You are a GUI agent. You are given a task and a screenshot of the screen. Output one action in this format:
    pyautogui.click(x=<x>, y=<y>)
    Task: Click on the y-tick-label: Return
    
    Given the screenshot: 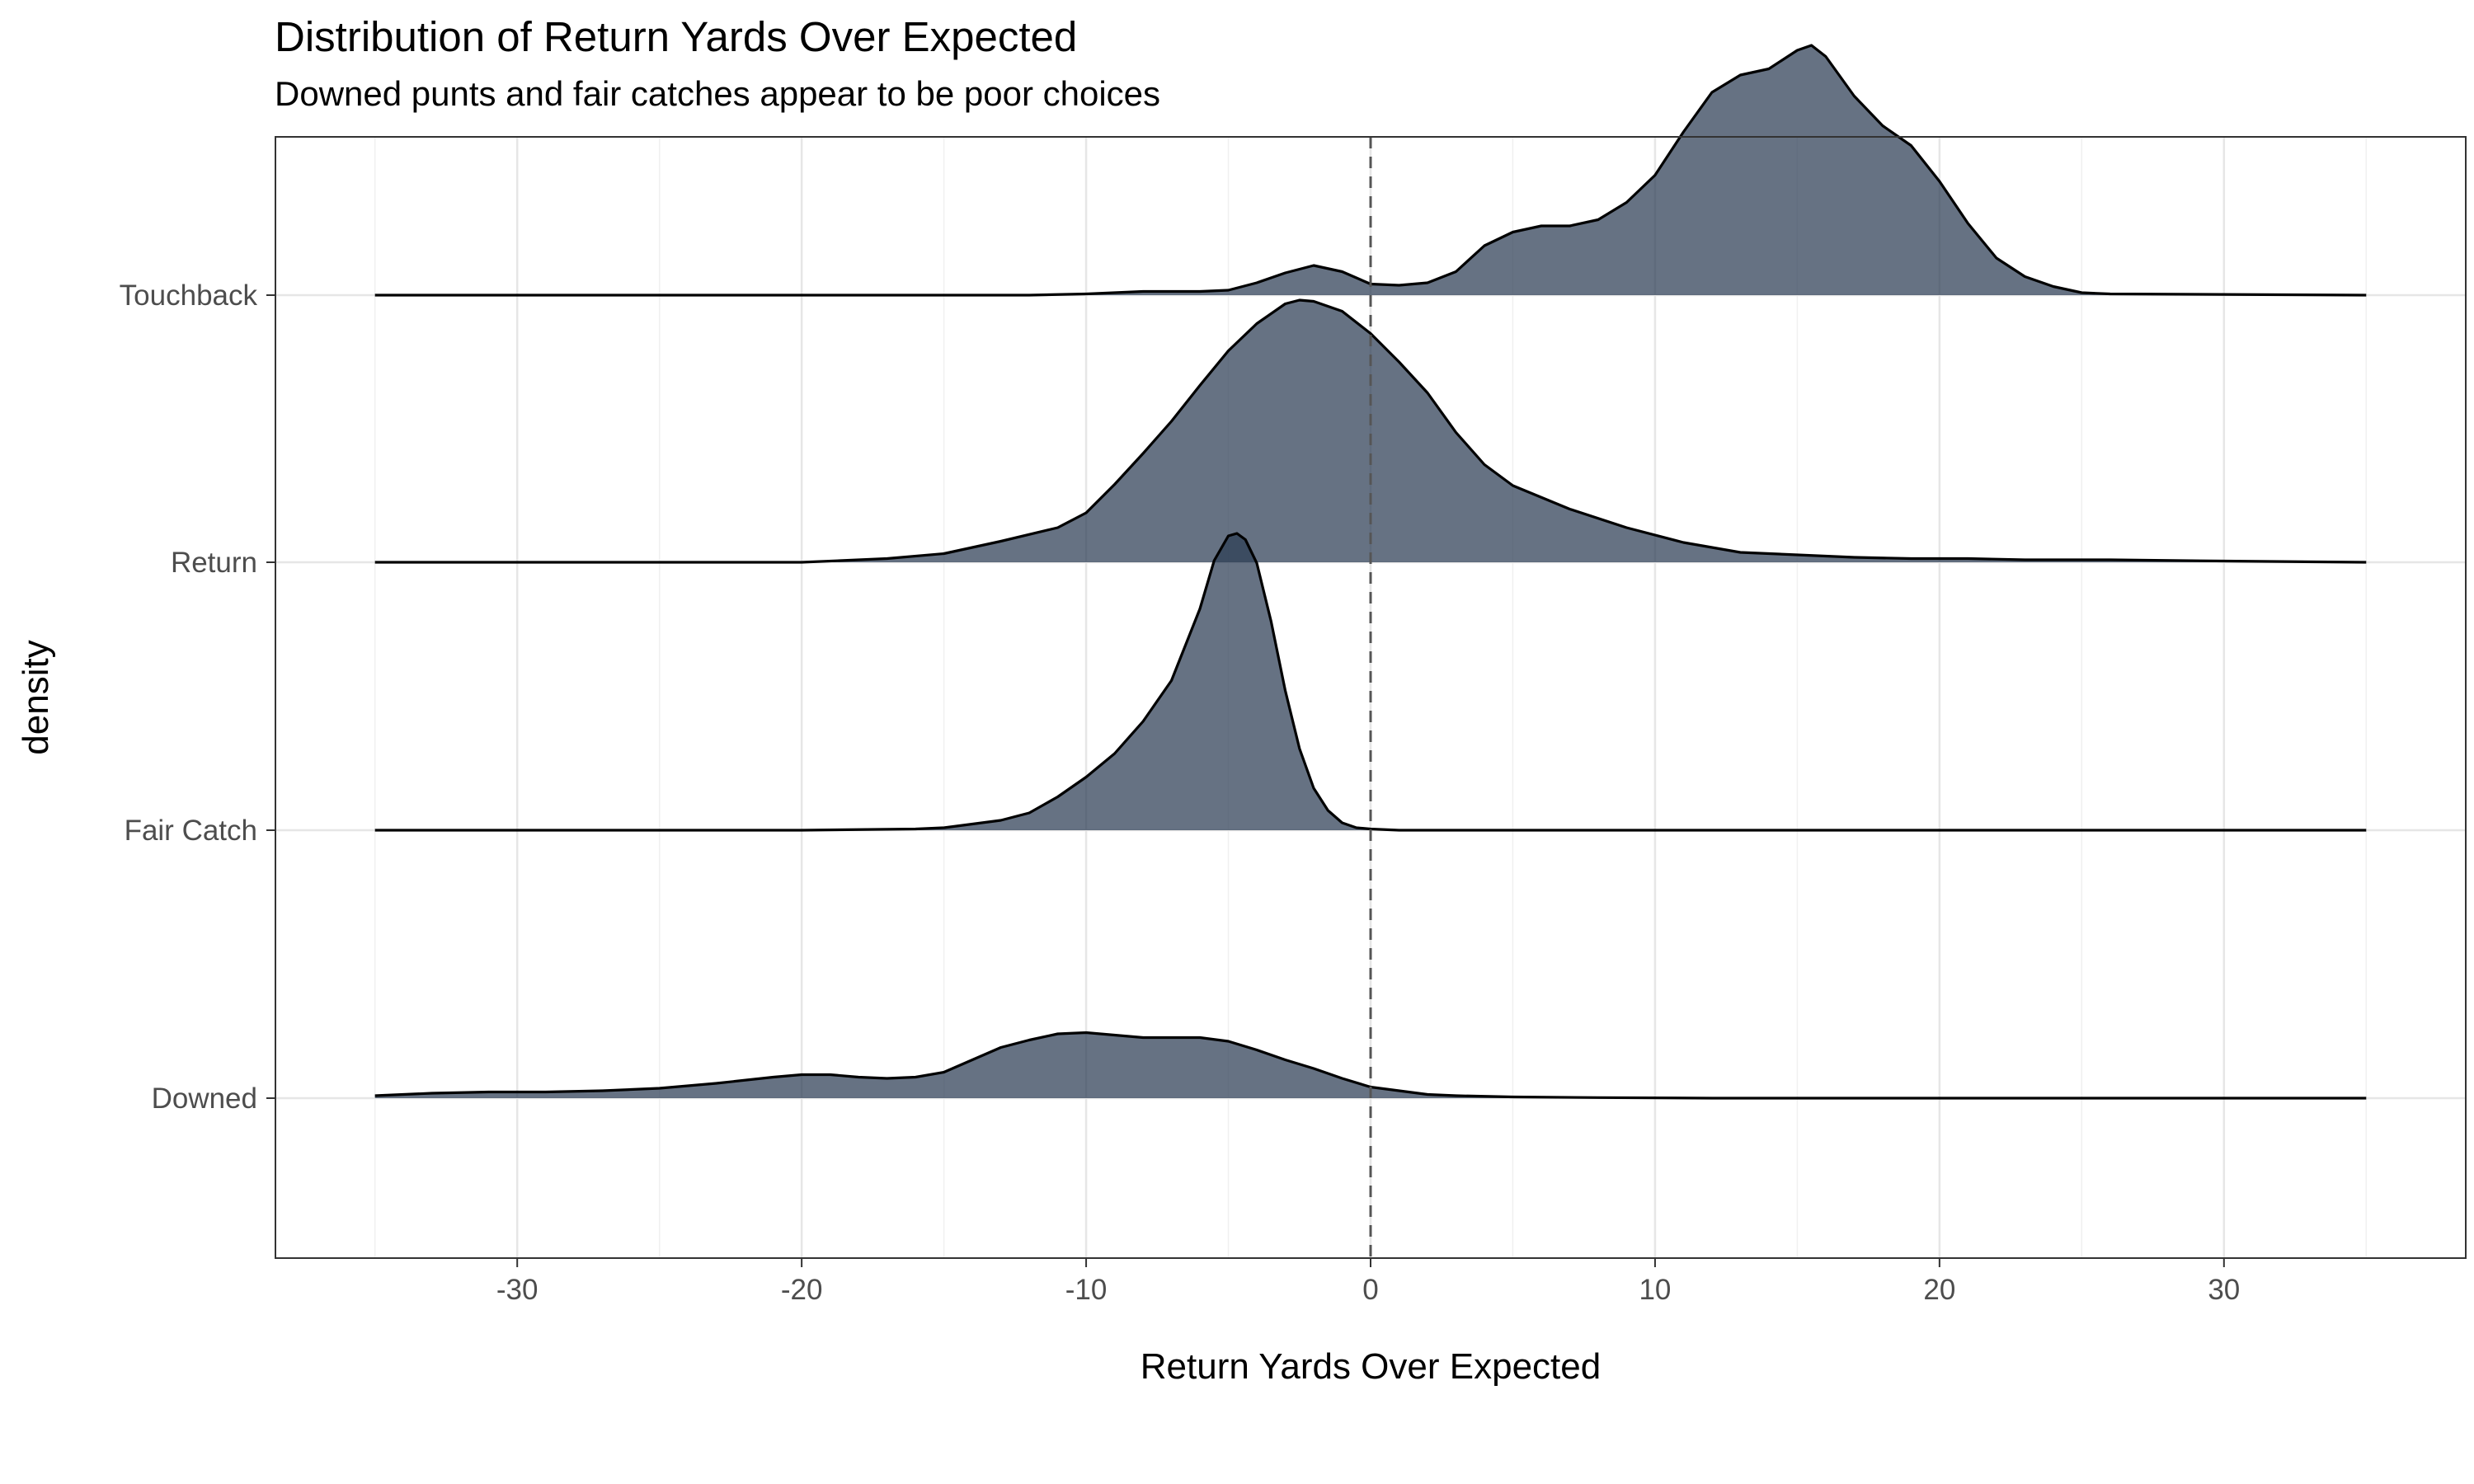 What is the action you would take?
    pyautogui.click(x=214, y=563)
    